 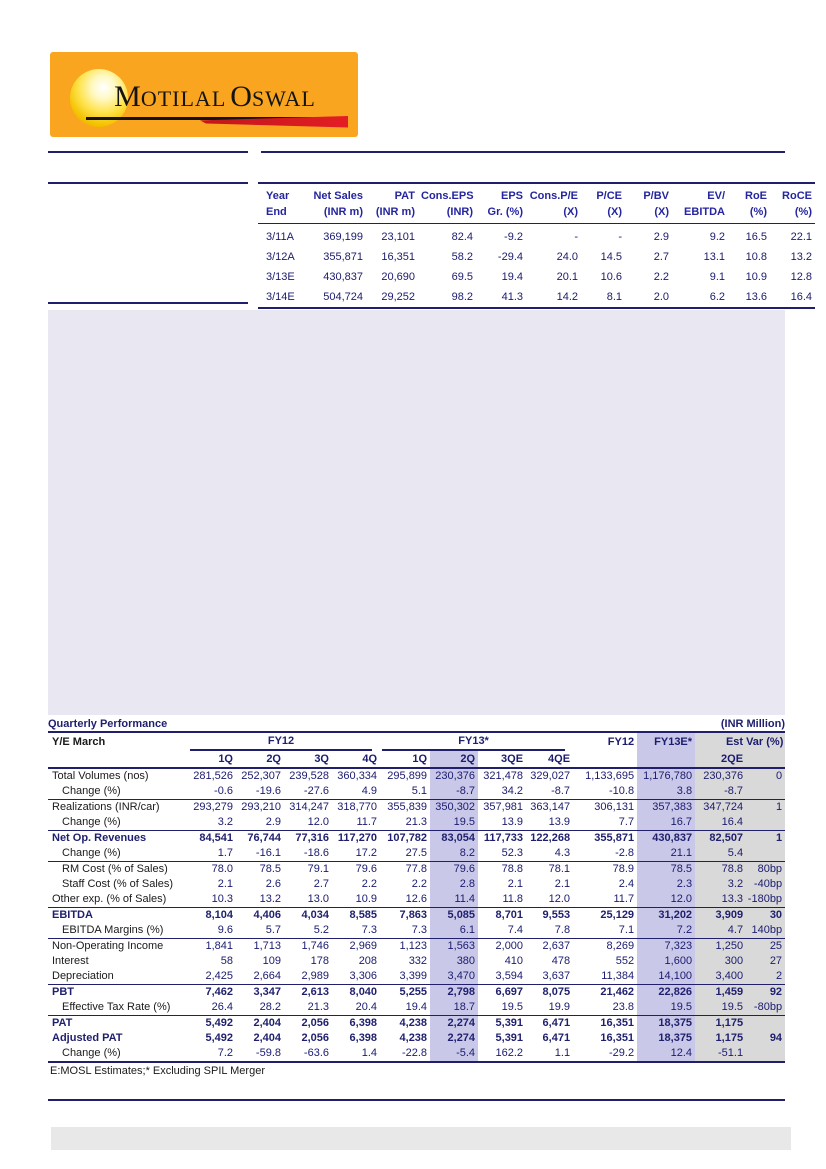 What do you see at coordinates (454, 946) in the screenshot?
I see `value-cell: 1,563` at bounding box center [454, 946].